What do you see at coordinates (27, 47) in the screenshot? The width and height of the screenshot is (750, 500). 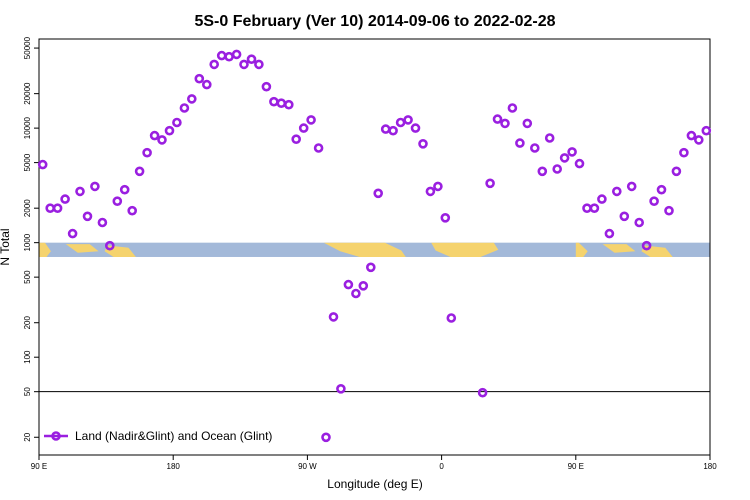 I see `y-tick-label: 50000` at bounding box center [27, 47].